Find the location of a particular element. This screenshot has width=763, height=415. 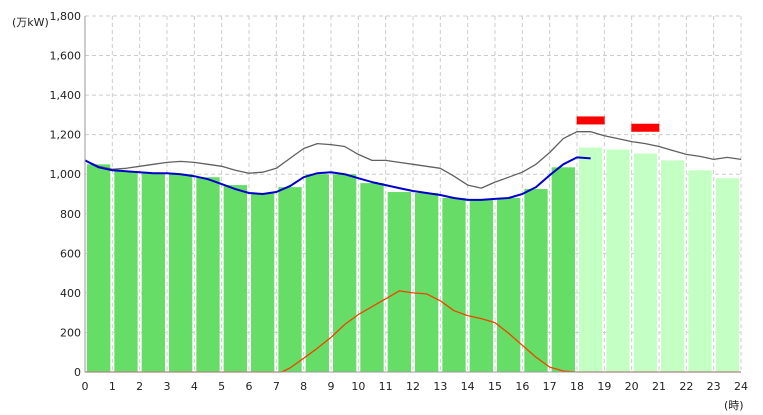

forecast-line is located at coordinates (413, 160).